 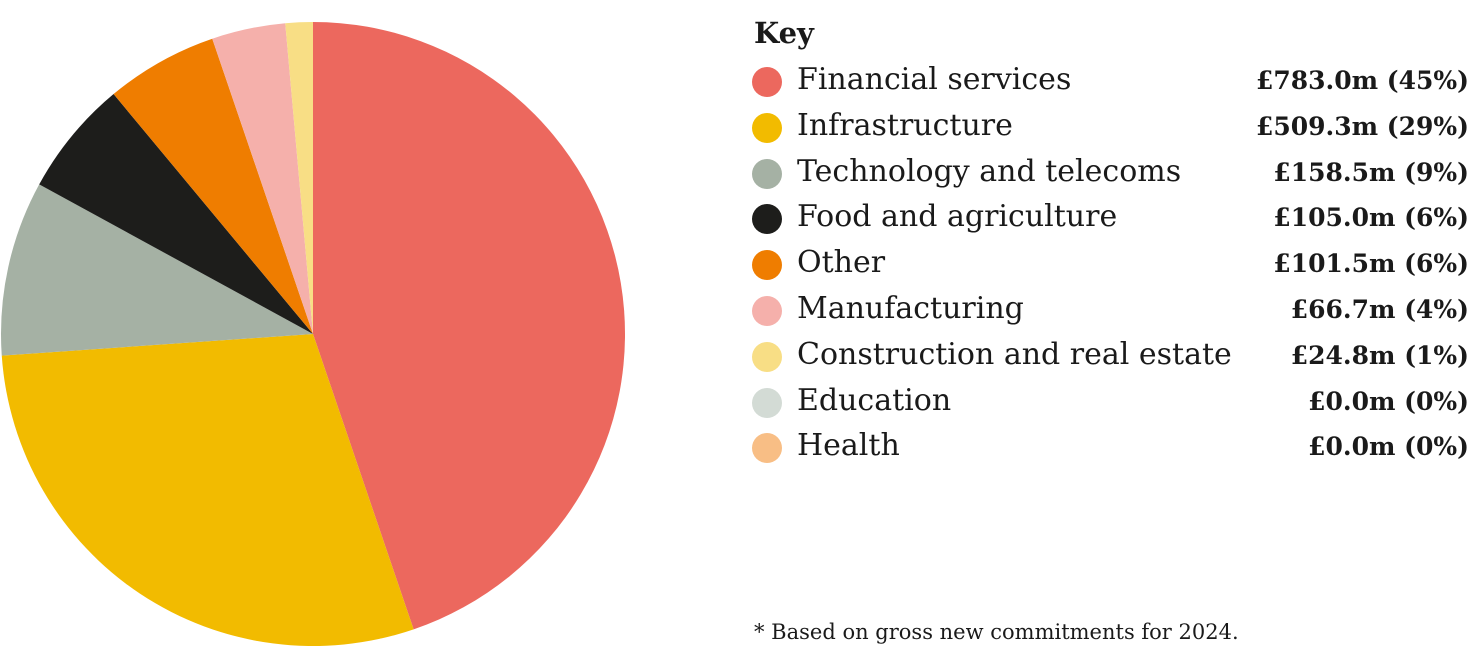 I want to click on pie-slice-food-and-agriculture, so click(x=176, y=214).